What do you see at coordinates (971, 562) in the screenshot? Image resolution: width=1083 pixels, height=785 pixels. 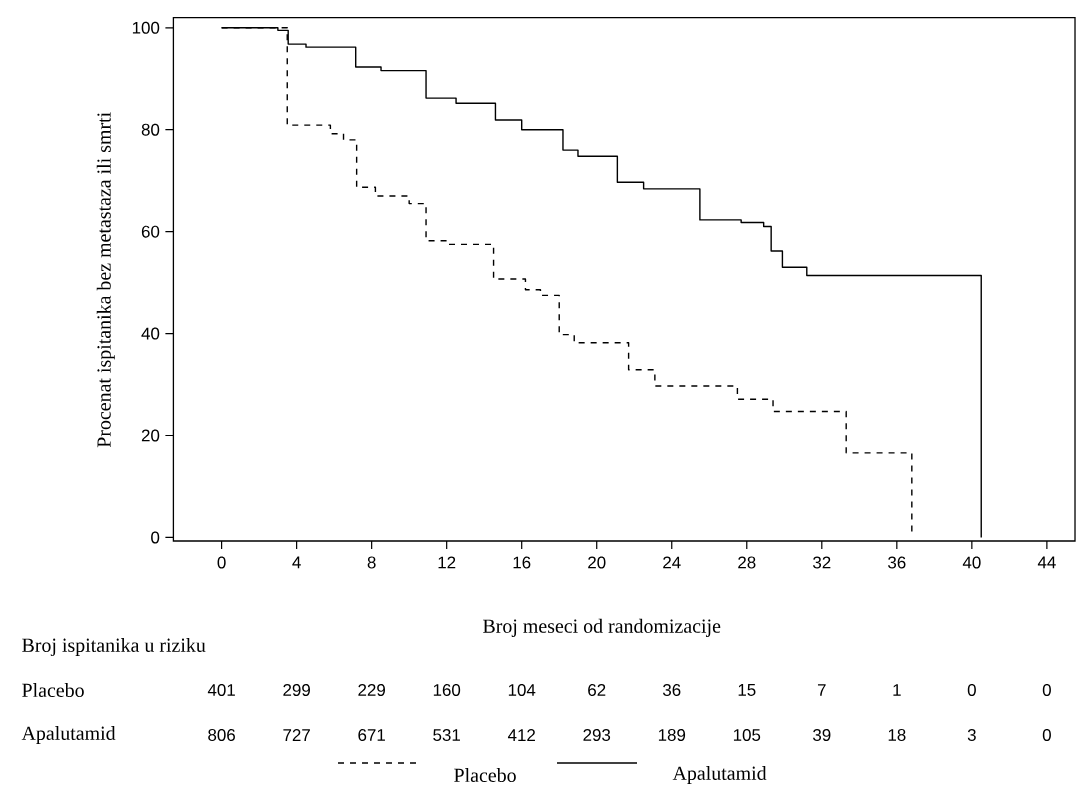 I see `x-tick-label: 40` at bounding box center [971, 562].